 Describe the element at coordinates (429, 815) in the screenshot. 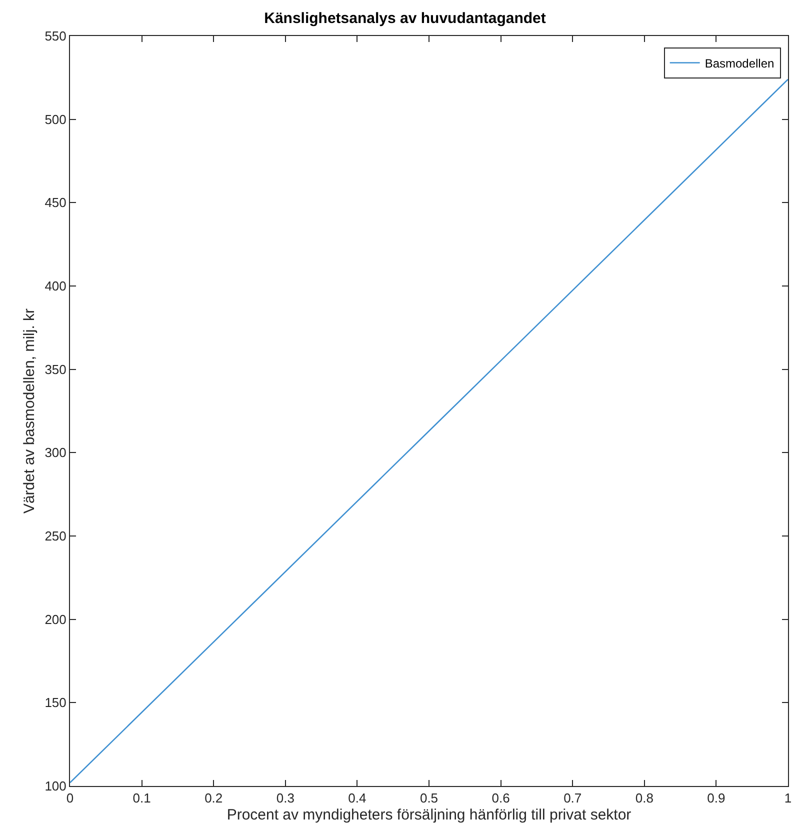

I see `x-axis-title: Procent av myndigheters försäljning hänförlig till privat sektor` at that location.